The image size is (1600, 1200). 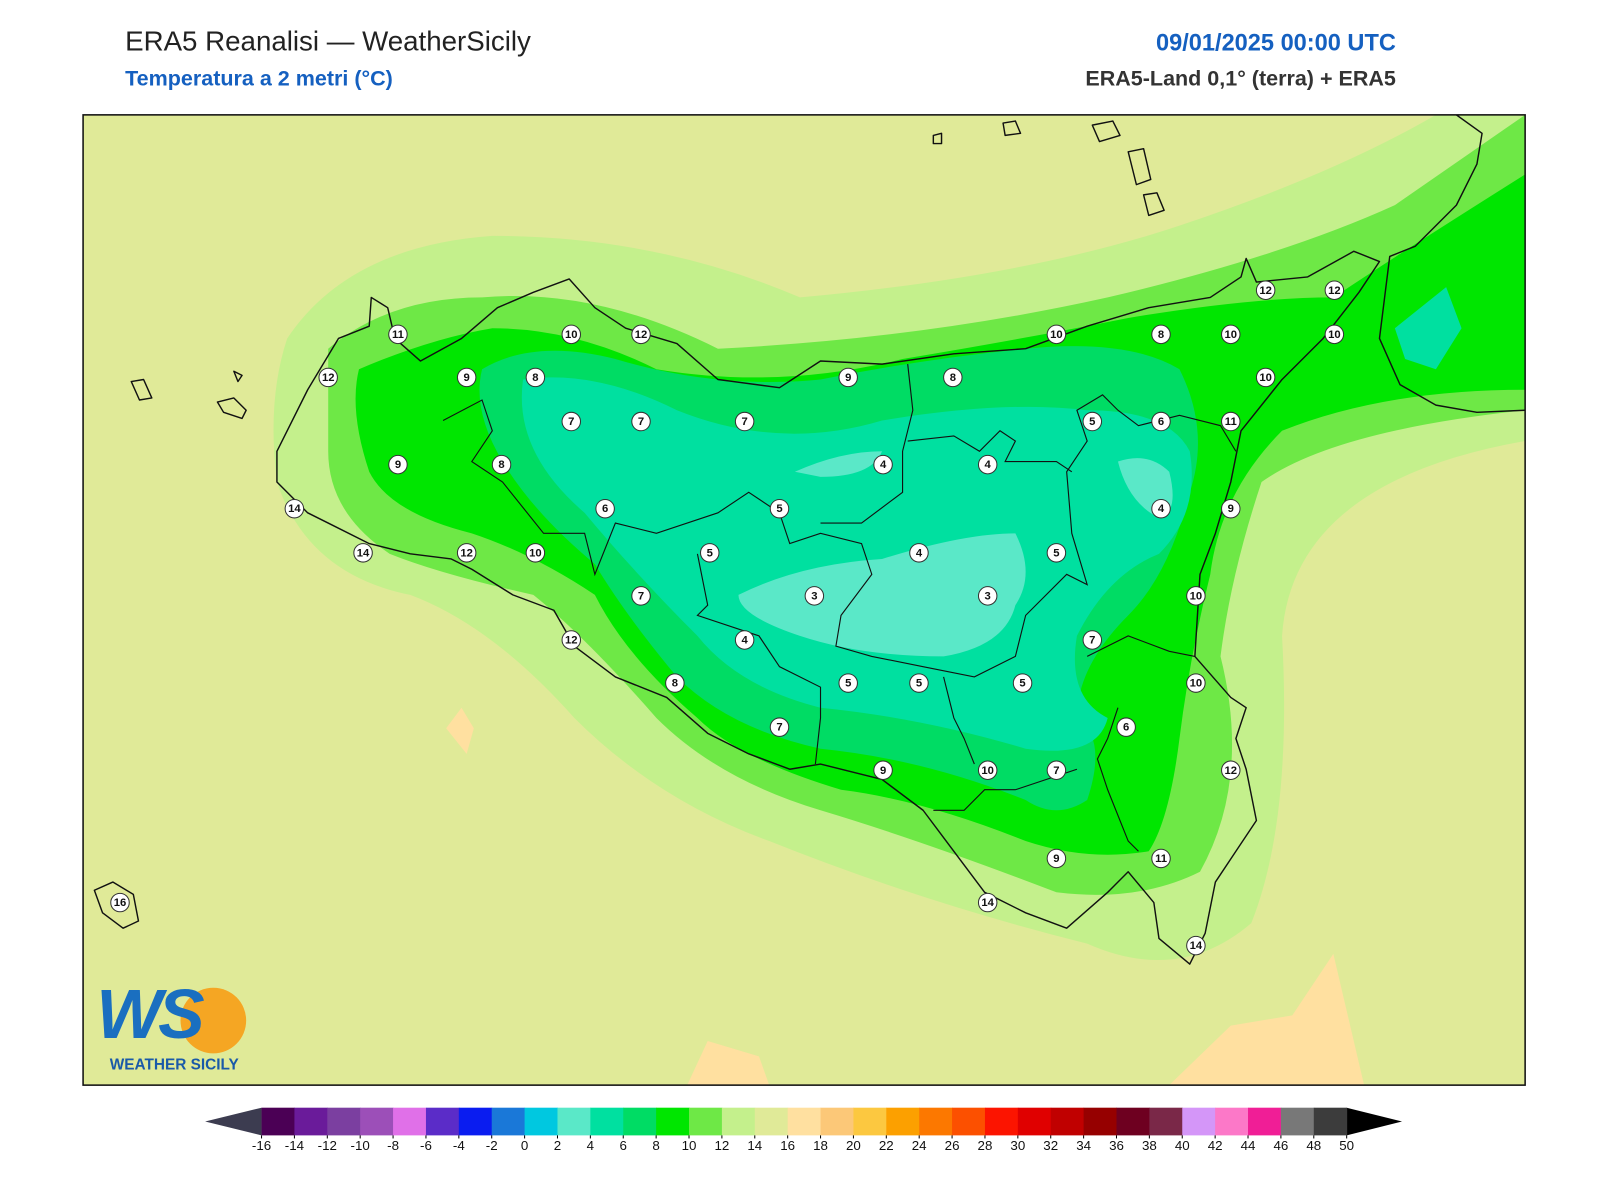 What do you see at coordinates (955, 554) in the screenshot?
I see `field-contour` at bounding box center [955, 554].